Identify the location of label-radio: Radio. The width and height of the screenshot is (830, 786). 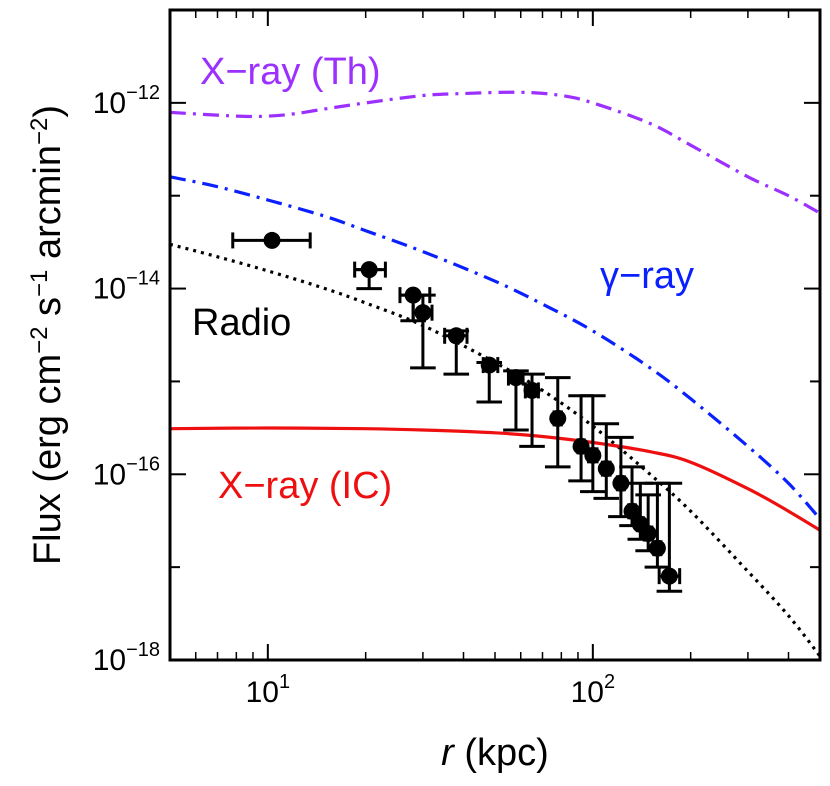
(241, 323).